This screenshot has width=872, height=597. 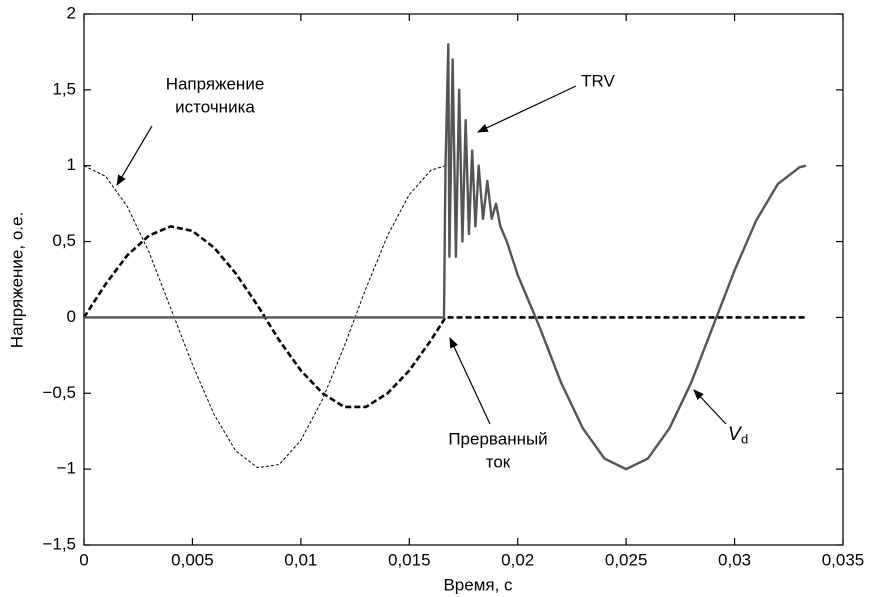 I want to click on y-tick-label: 0, so click(x=71, y=316).